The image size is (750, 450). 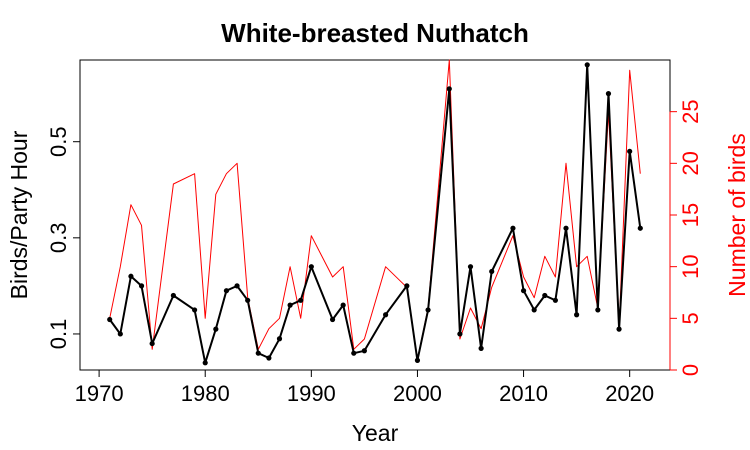 I want to click on y2-tick-label: 15, so click(x=690, y=215).